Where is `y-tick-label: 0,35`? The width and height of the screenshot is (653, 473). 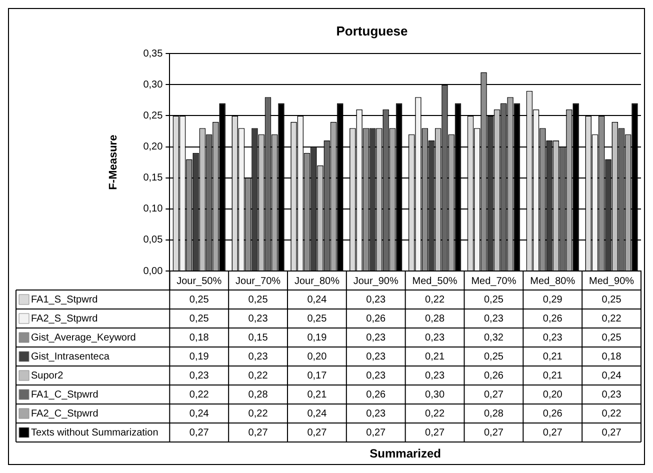 y-tick-label: 0,35 is located at coordinates (153, 54).